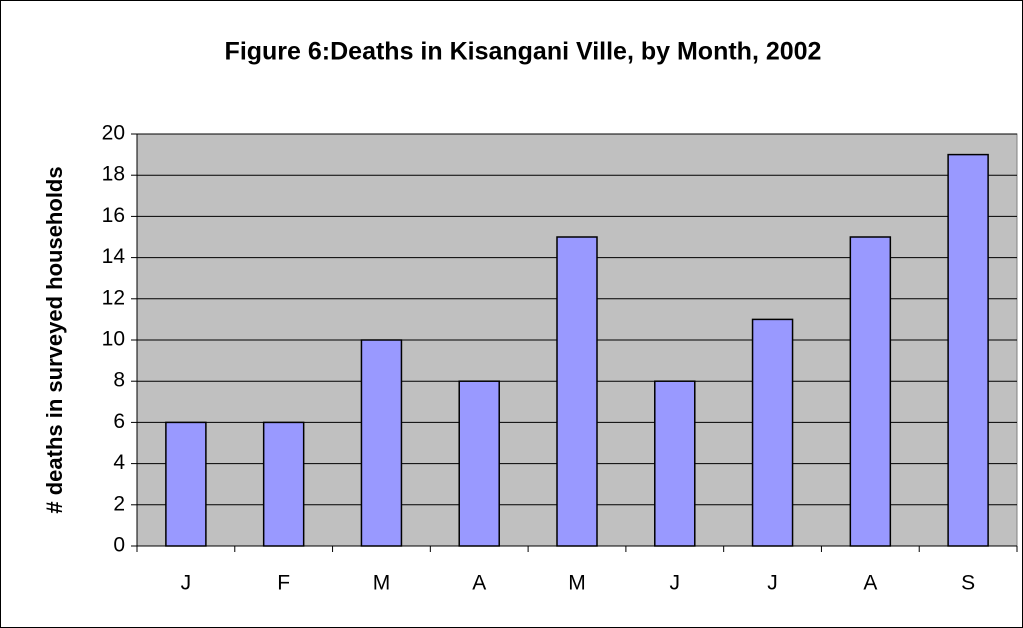  I want to click on x-tick-label: F, so click(283, 583).